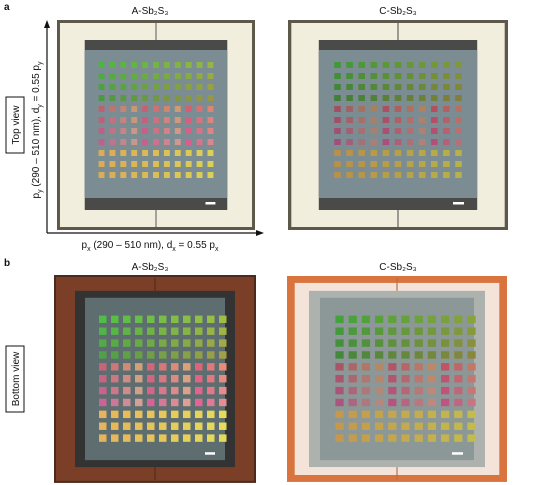 Image resolution: width=538 pixels, height=485 pixels. Describe the element at coordinates (85, 245) in the screenshot. I see `label-part: p` at that location.